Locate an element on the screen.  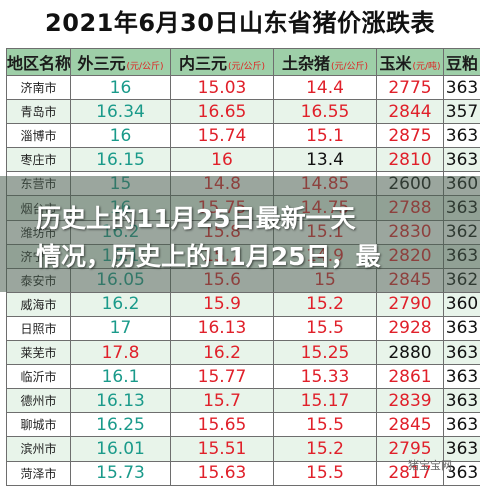
cell-neisanyuan: 15.65 is located at coordinates (222, 425).